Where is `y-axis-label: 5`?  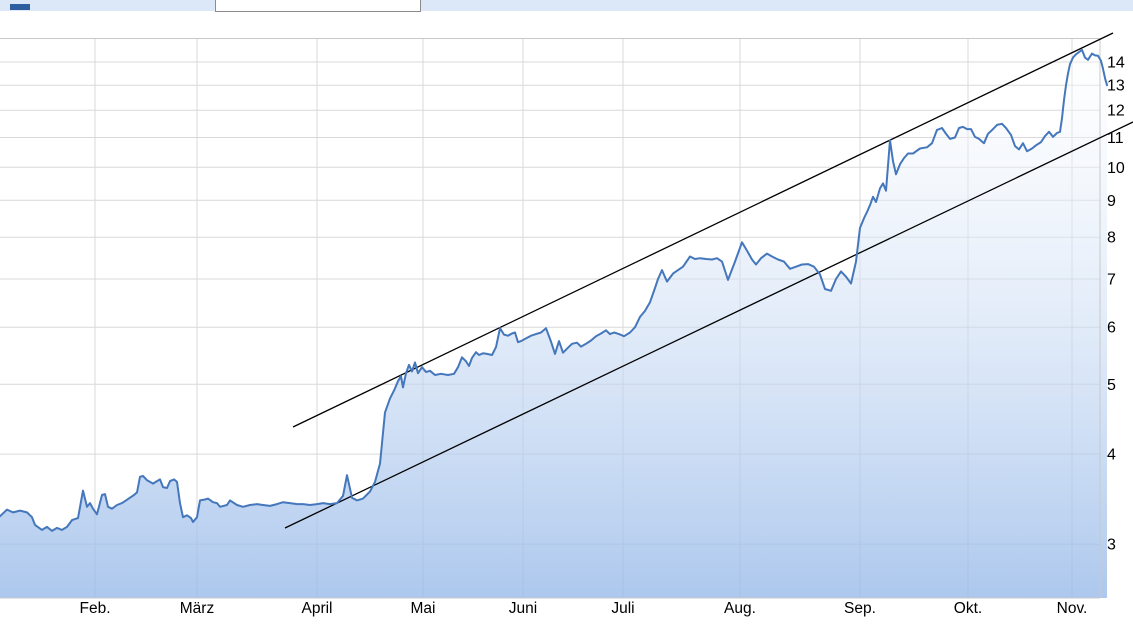 y-axis-label: 5 is located at coordinates (1111, 385).